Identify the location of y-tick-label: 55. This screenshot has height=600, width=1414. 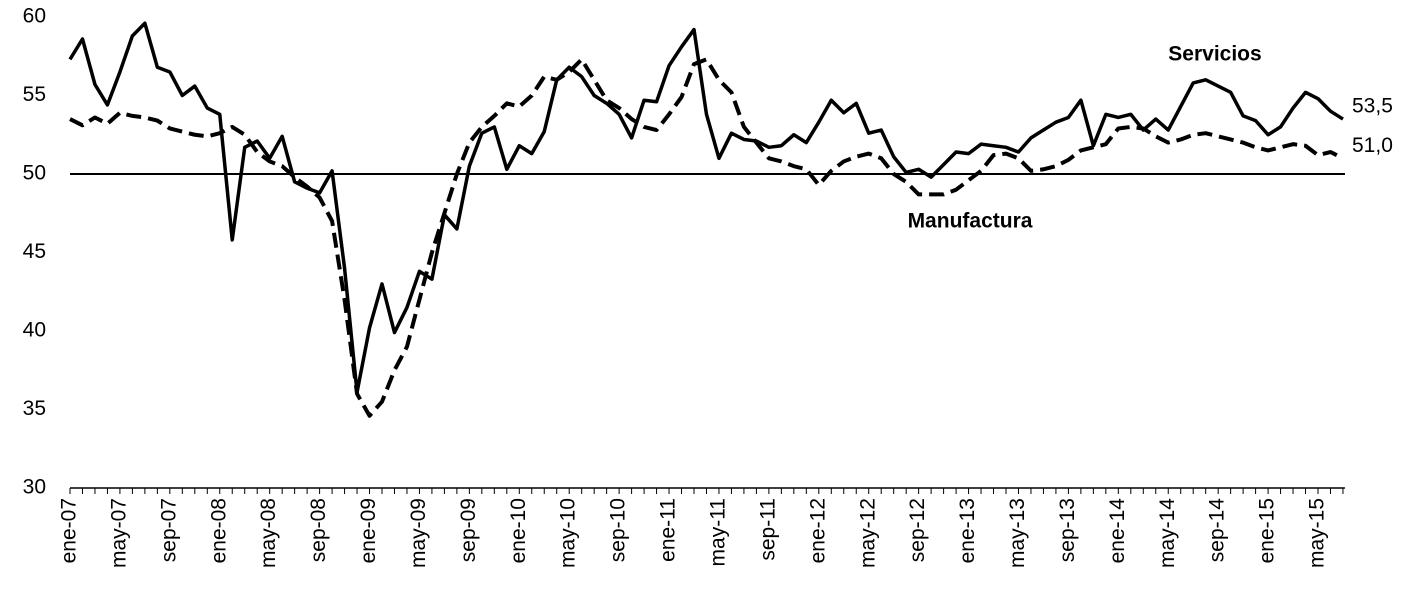
(34, 94).